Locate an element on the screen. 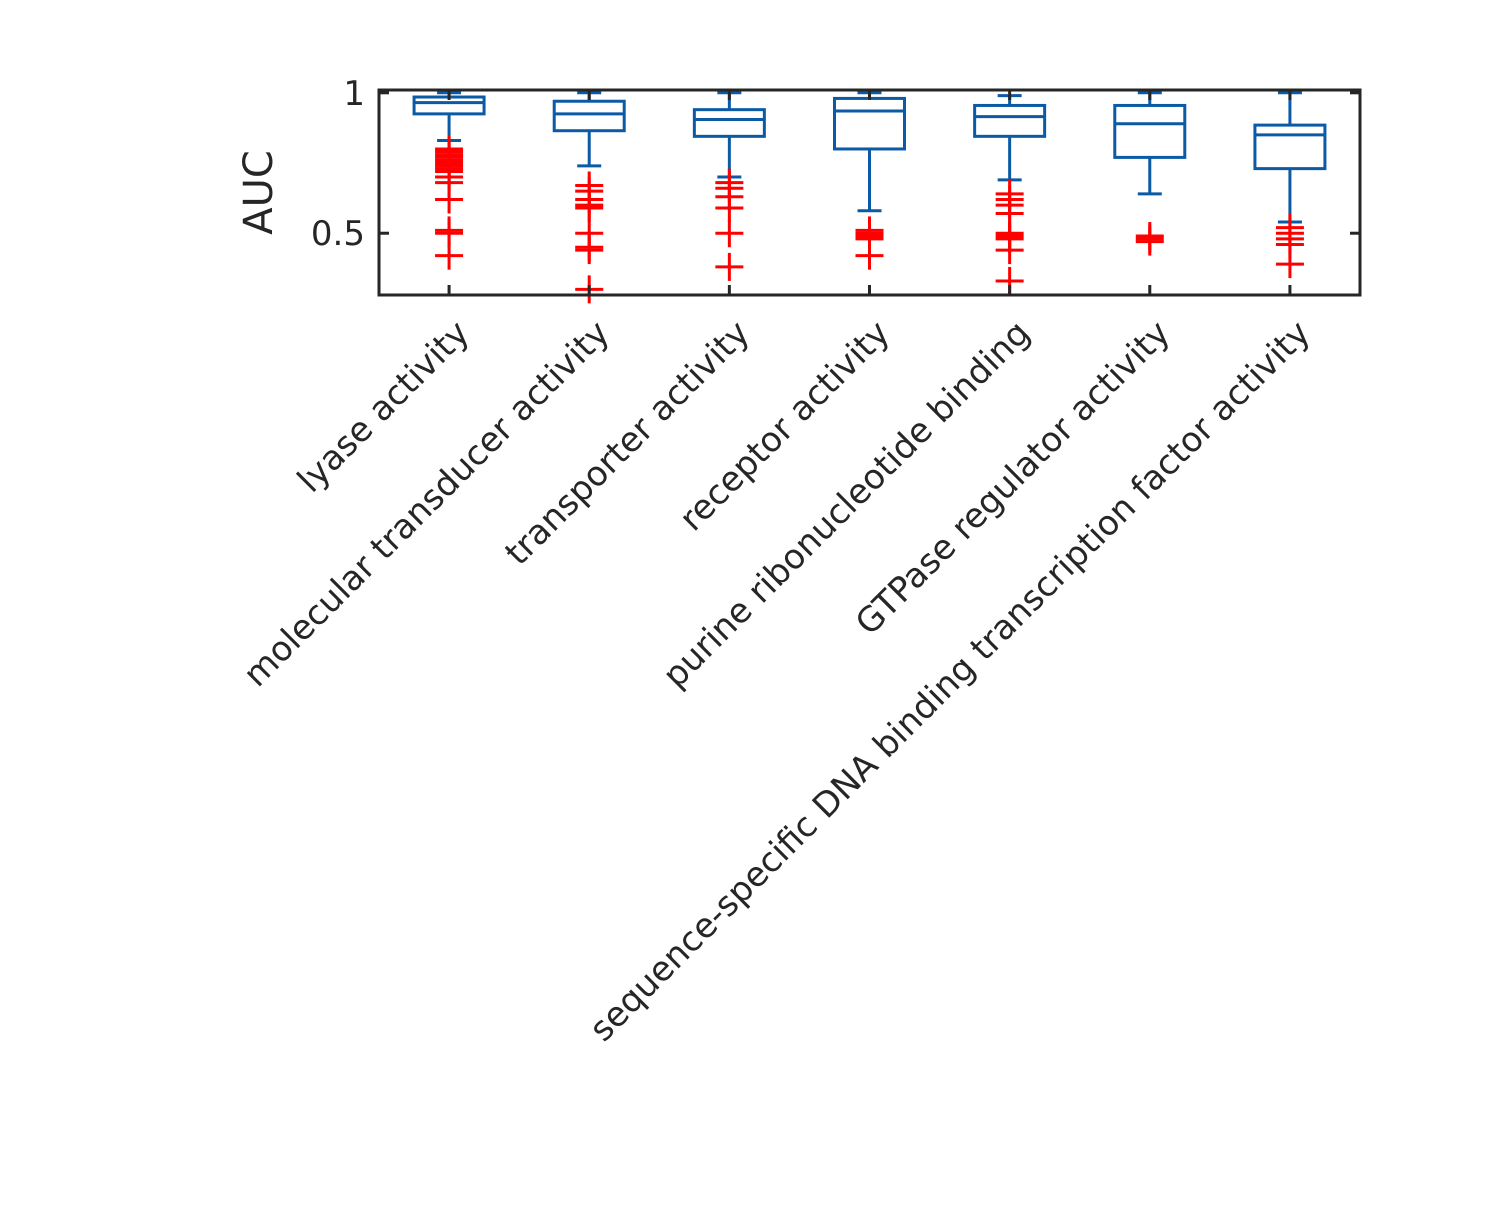 The width and height of the screenshot is (1500, 1205). y-tick-label: 1 is located at coordinates (354, 94).